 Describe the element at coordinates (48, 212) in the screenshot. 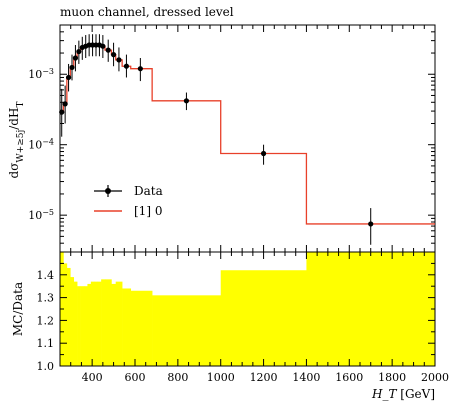

I see `main-y-tick-exp: −5` at that location.